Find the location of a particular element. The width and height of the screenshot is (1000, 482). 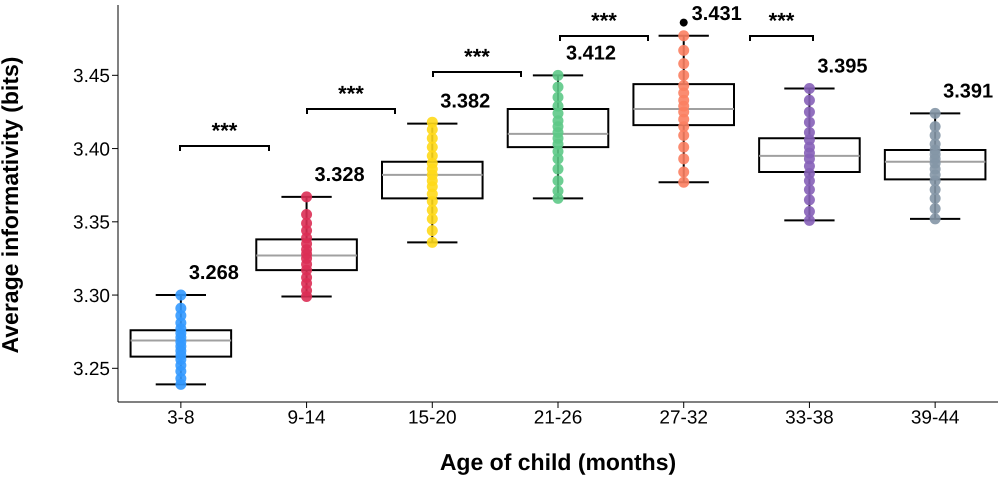

text: 3.391 is located at coordinates (968, 91).